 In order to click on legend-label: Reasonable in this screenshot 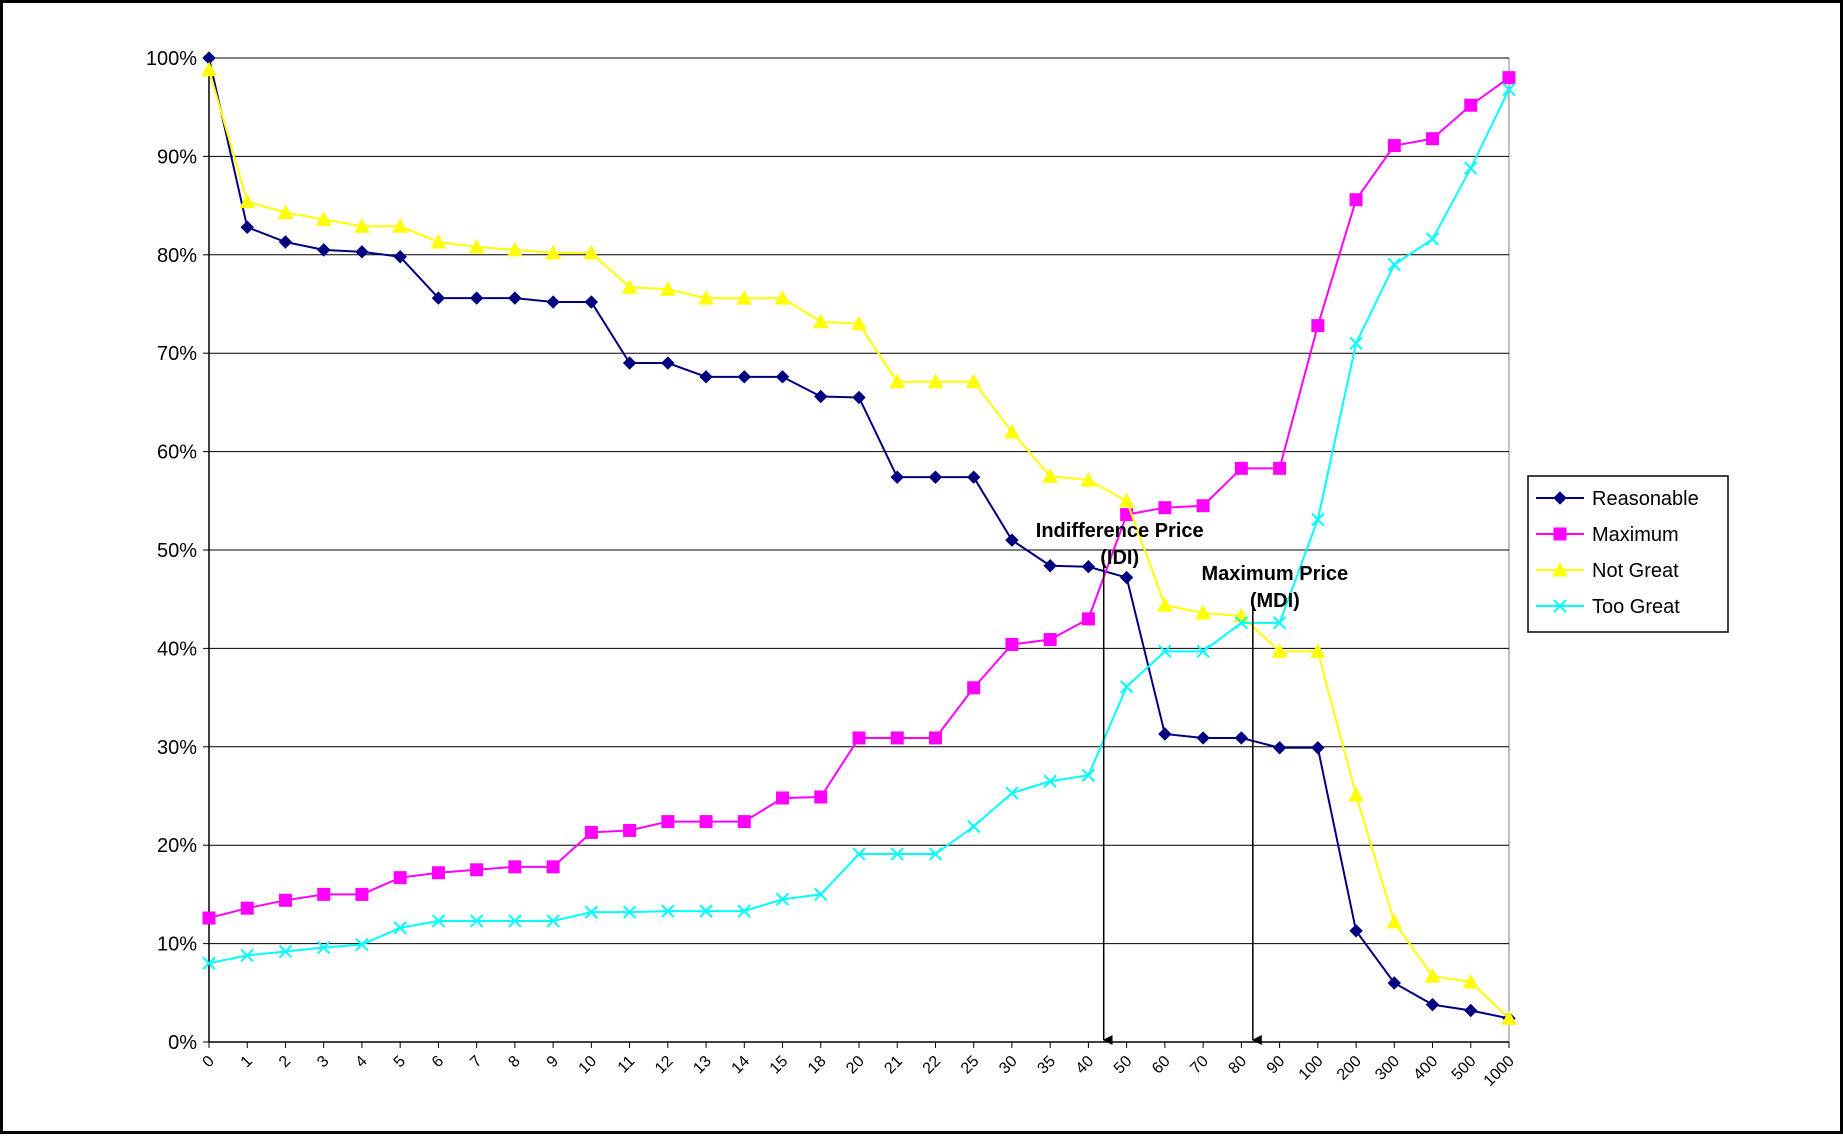, I will do `click(1645, 499)`.